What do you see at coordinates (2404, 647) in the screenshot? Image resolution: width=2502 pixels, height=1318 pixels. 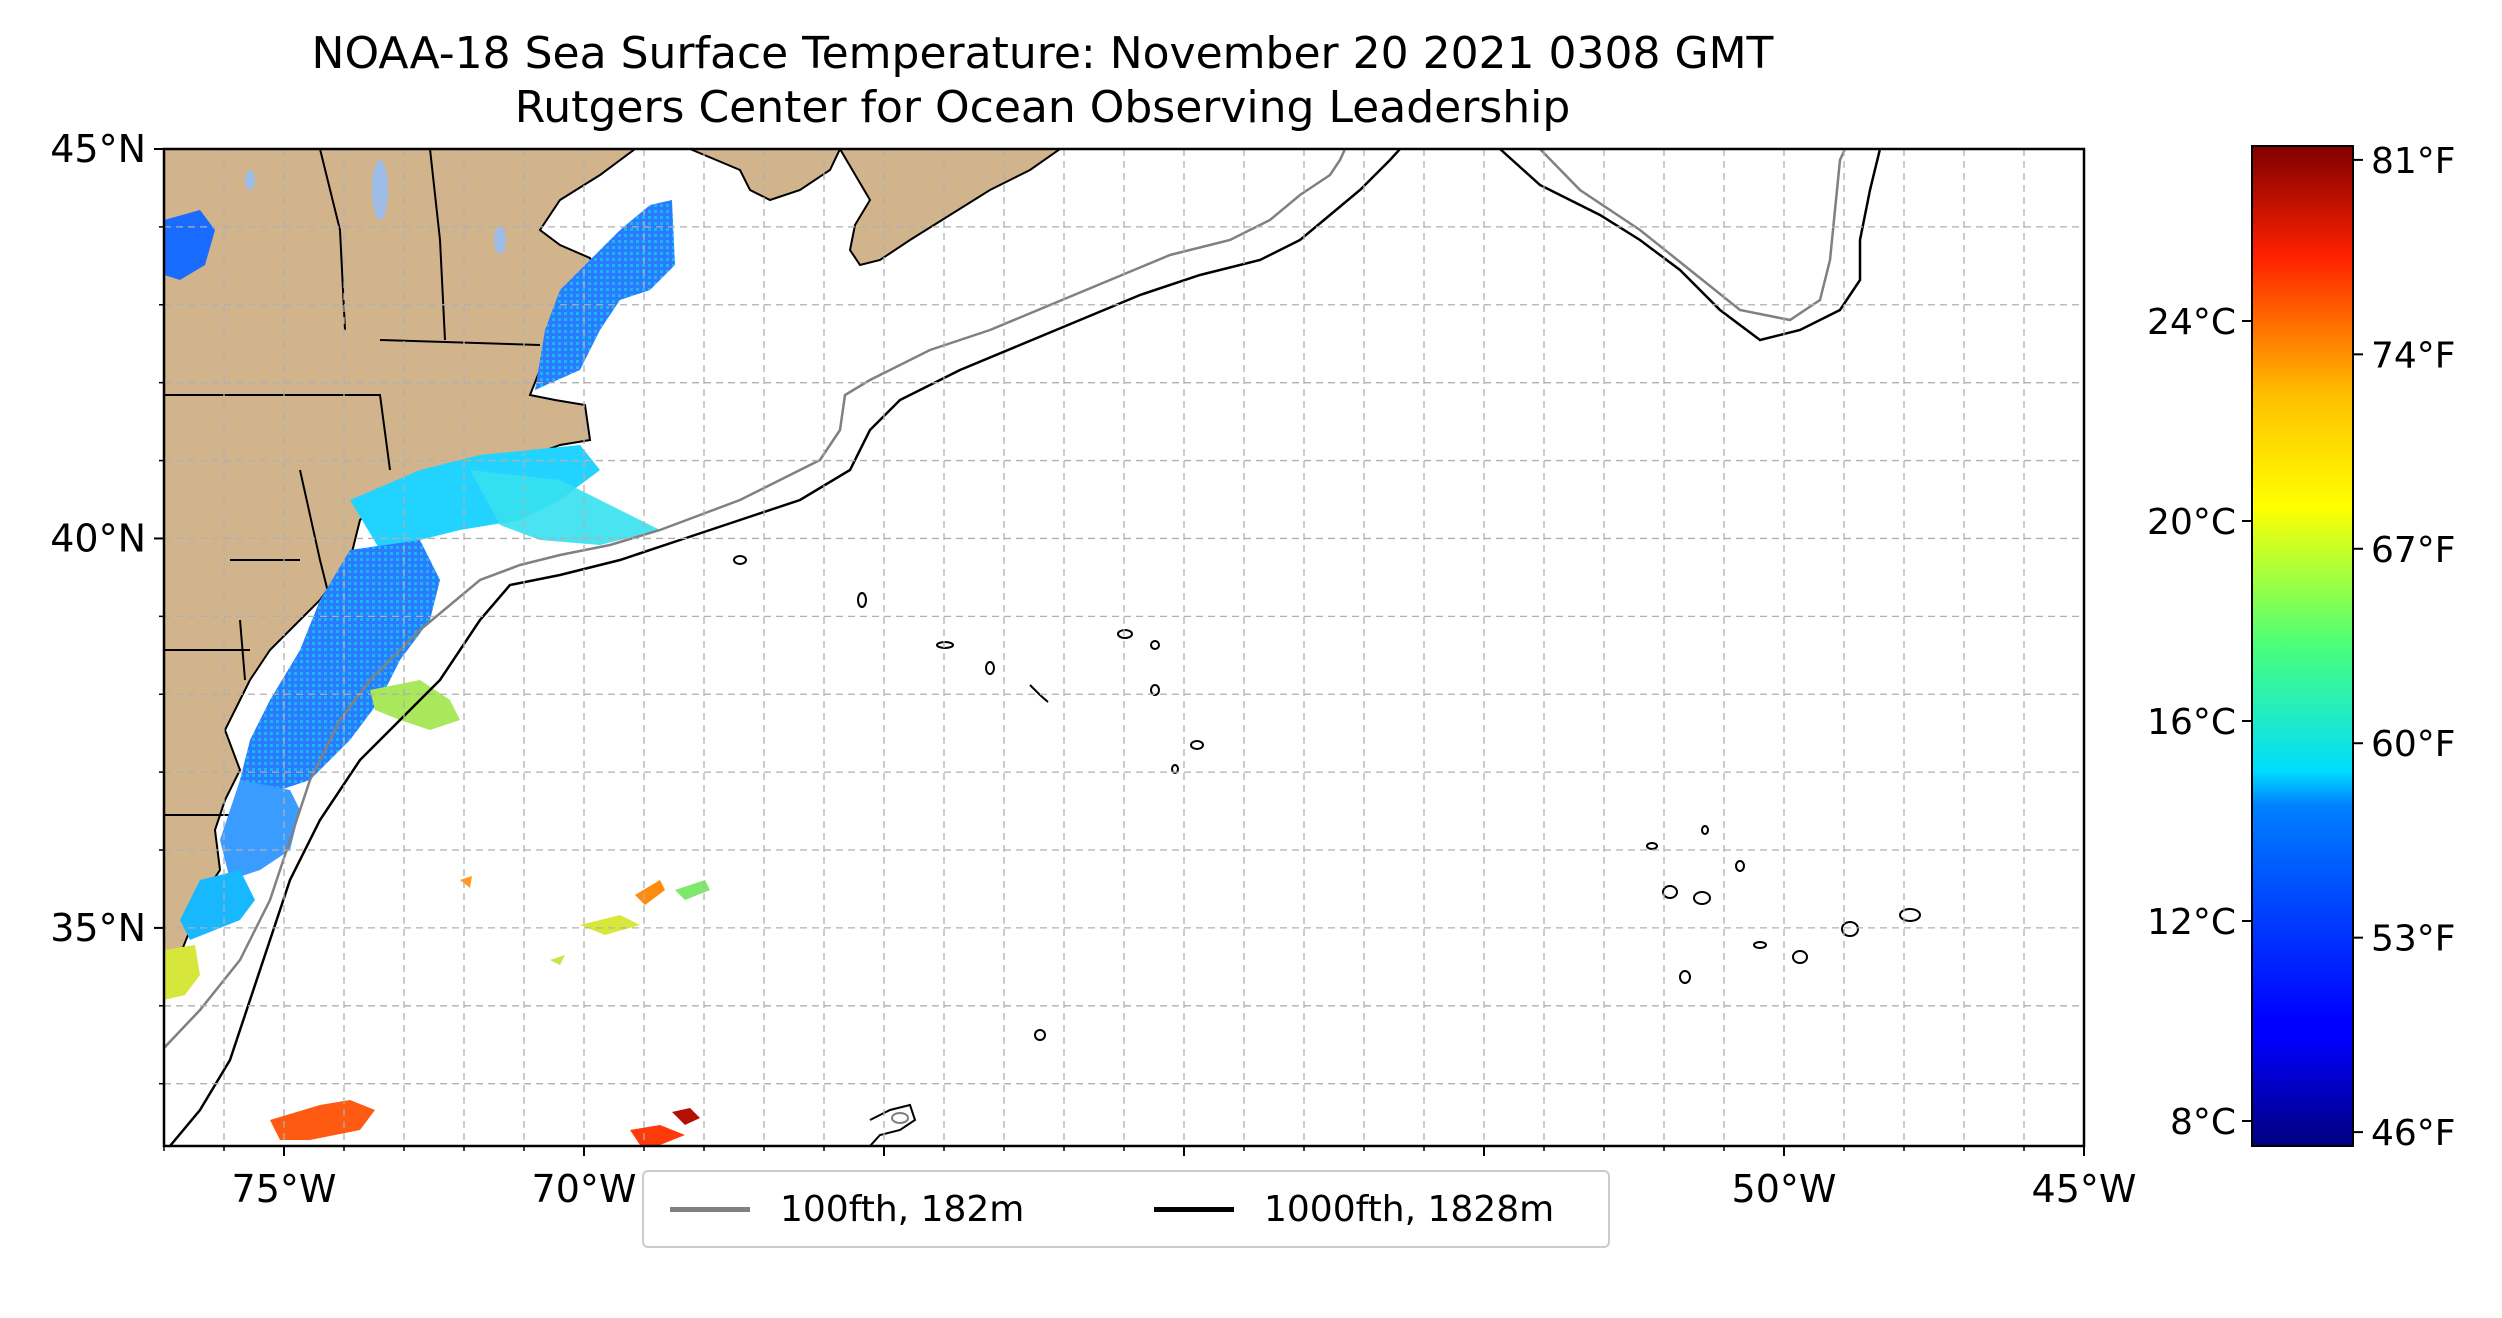 I see `colorbar-fahrenheit-ticks: 81°F 74°F 67°F 60°F 53°F 46°F` at bounding box center [2404, 647].